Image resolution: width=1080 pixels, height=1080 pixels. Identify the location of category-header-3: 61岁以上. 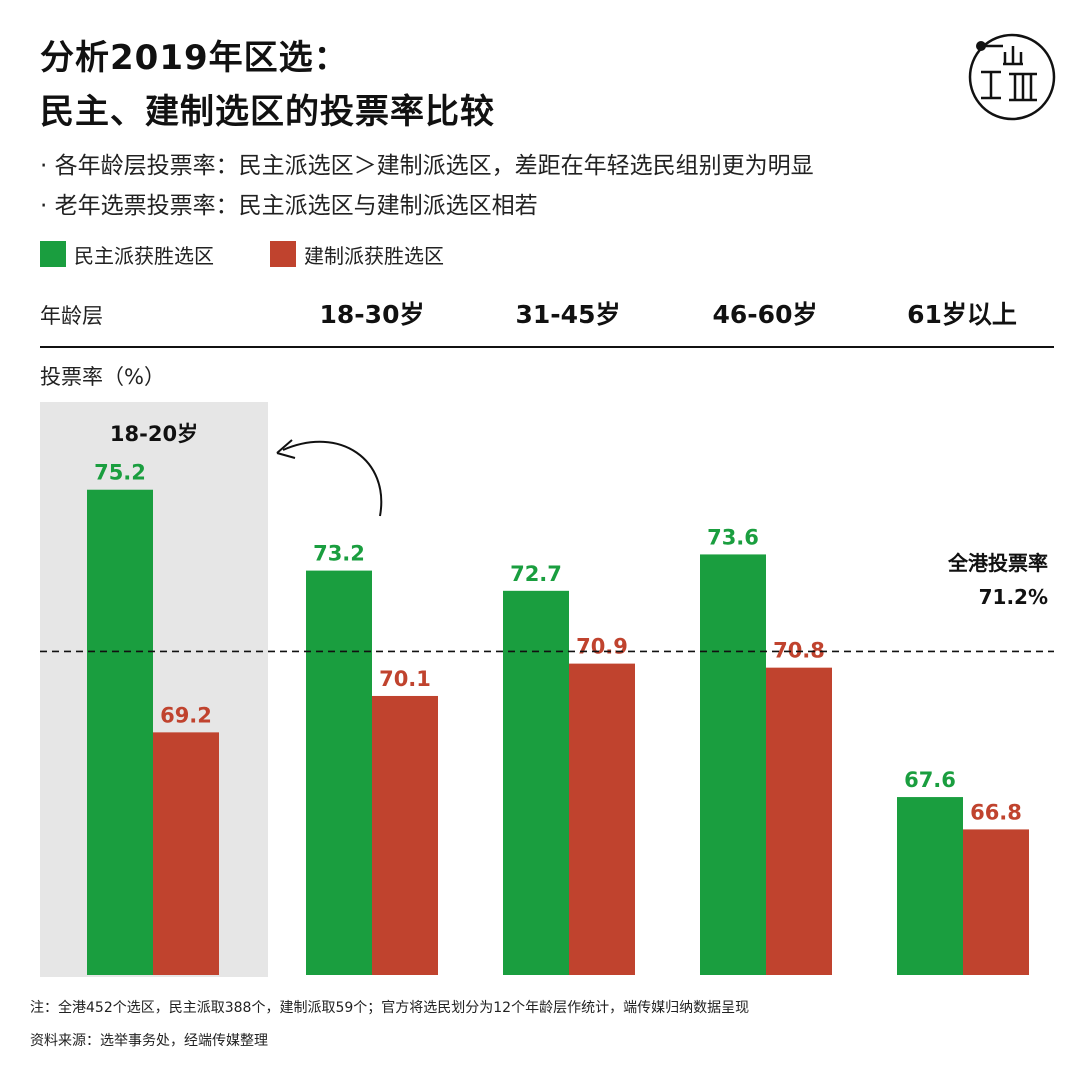
(962, 314).